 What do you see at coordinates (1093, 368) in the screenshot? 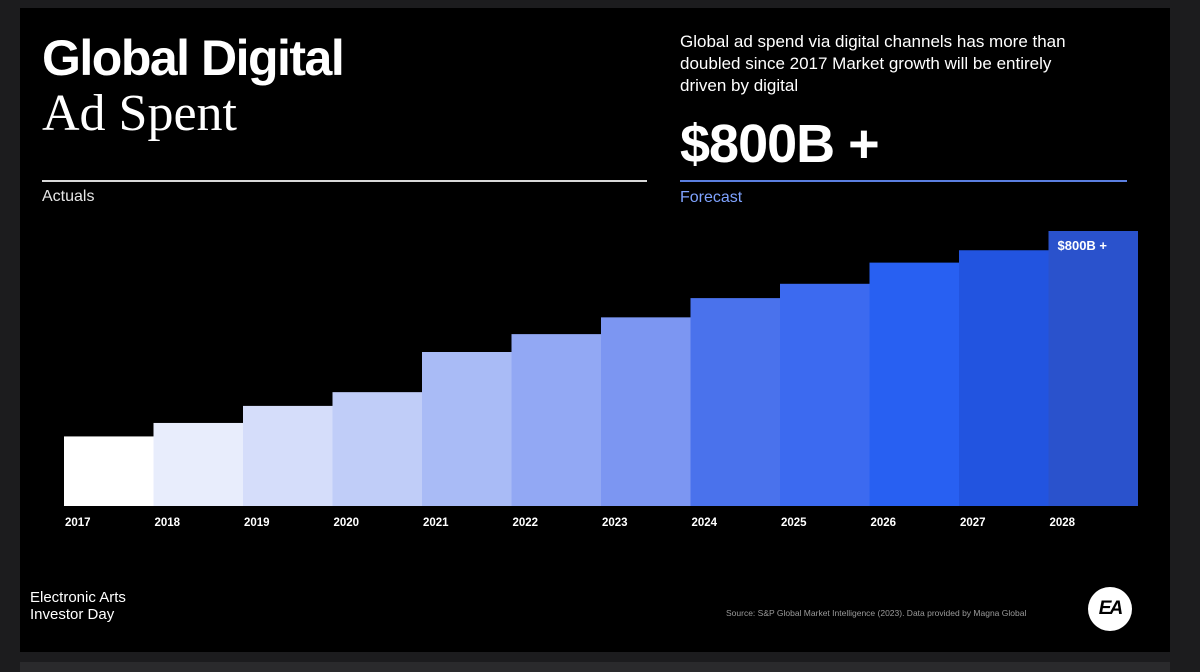
I see `bar-2028` at bounding box center [1093, 368].